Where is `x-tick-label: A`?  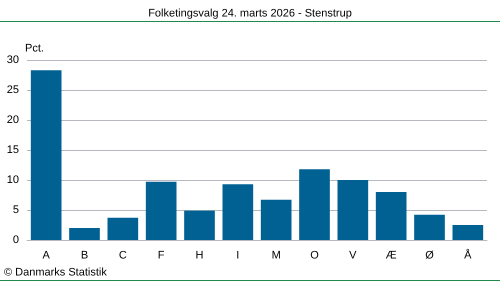 x-tick-label: A is located at coordinates (46, 256).